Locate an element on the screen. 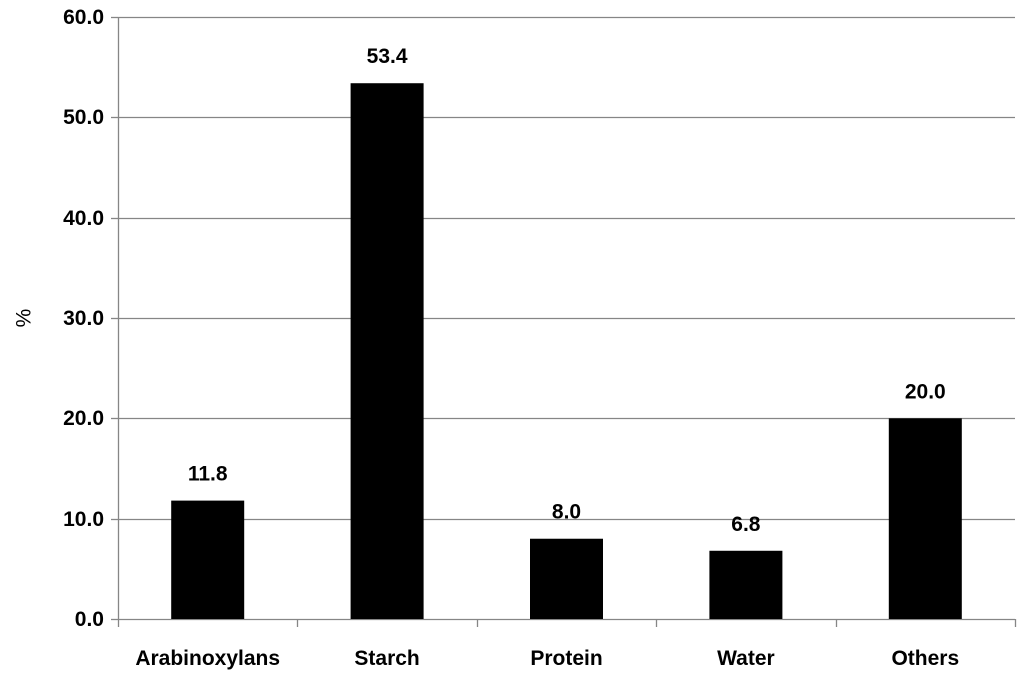 The image size is (1024, 679). y-axis-ticks: 0.0 10.0 20.0 30.0 40.0 50.0 60.0 is located at coordinates (90, 318).